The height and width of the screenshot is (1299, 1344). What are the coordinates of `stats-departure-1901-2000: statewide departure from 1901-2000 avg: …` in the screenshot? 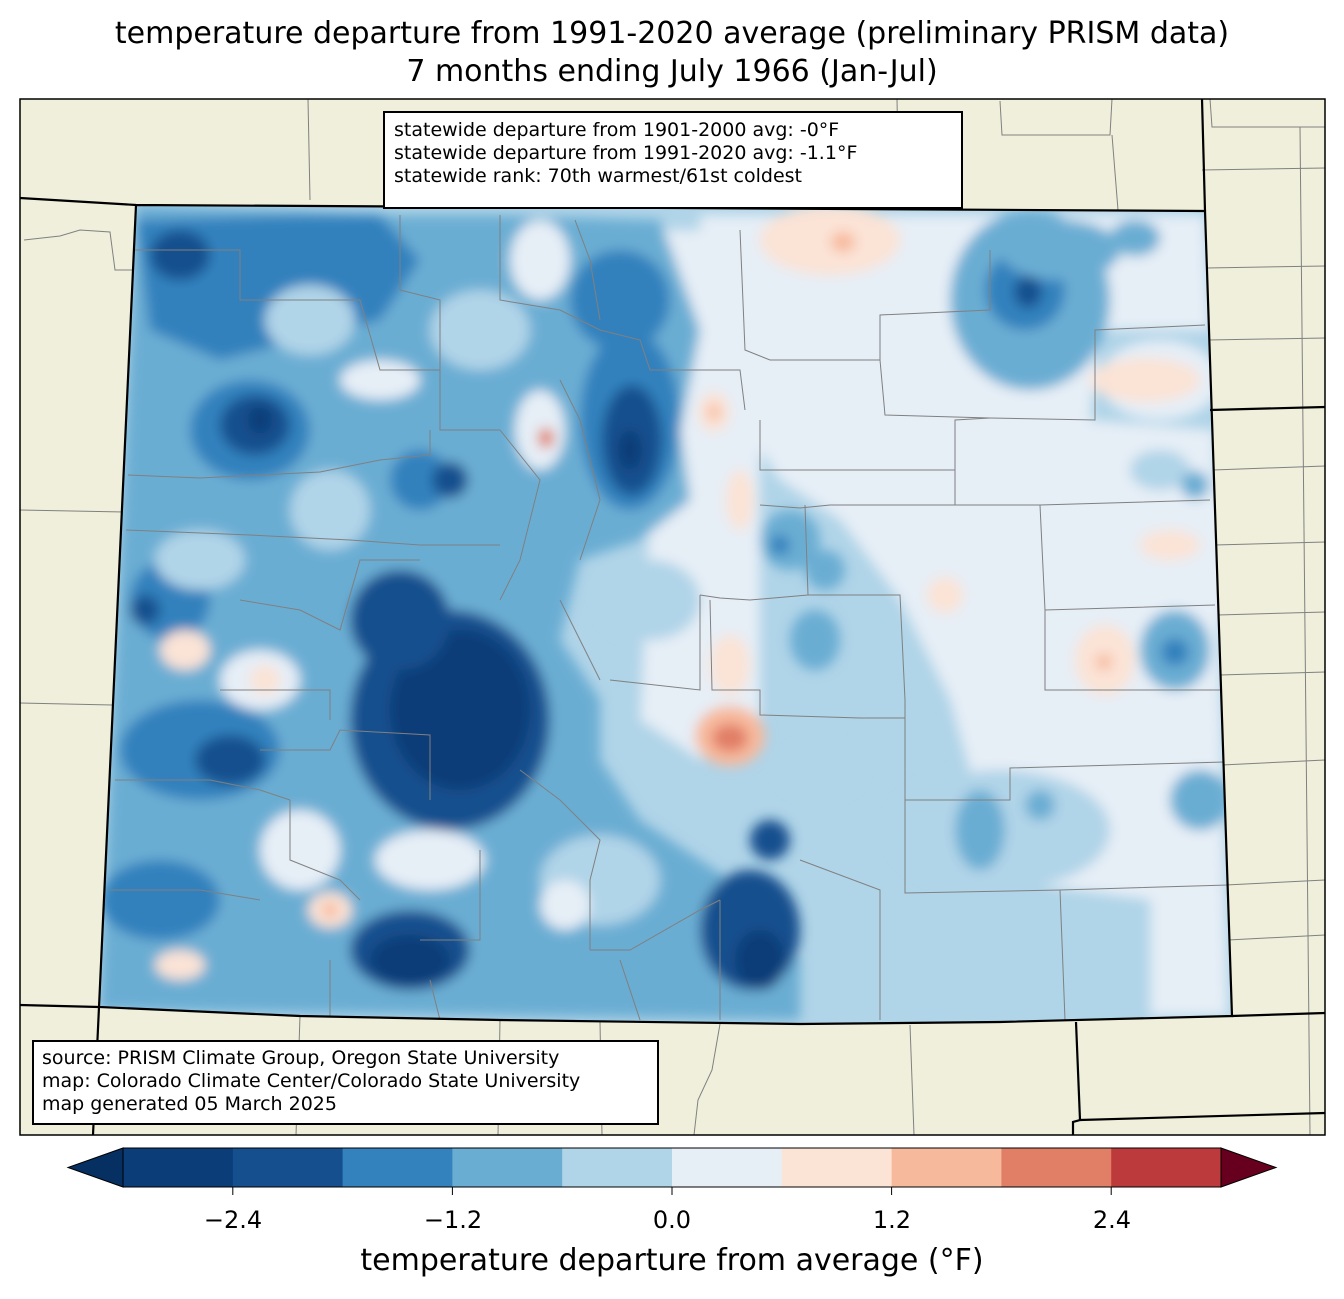 It's located at (617, 130).